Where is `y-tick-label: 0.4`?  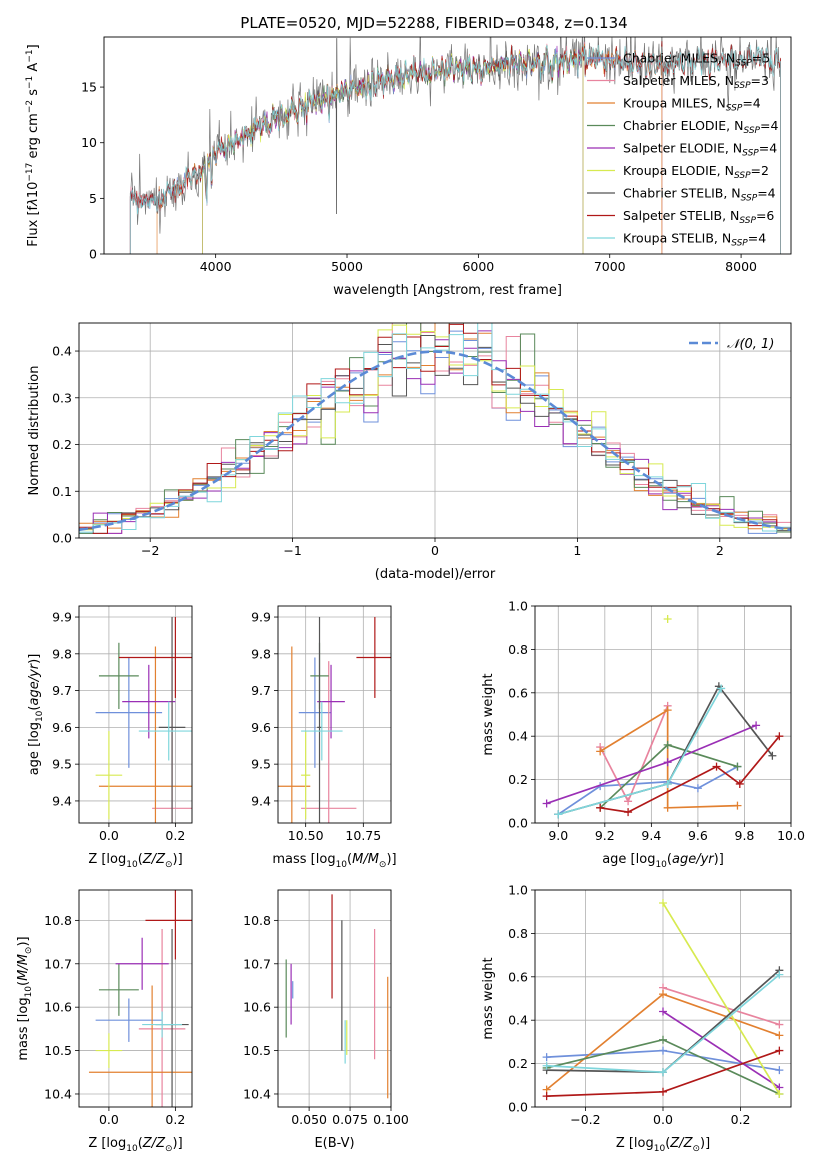 y-tick-label: 0.4 is located at coordinates (62, 351).